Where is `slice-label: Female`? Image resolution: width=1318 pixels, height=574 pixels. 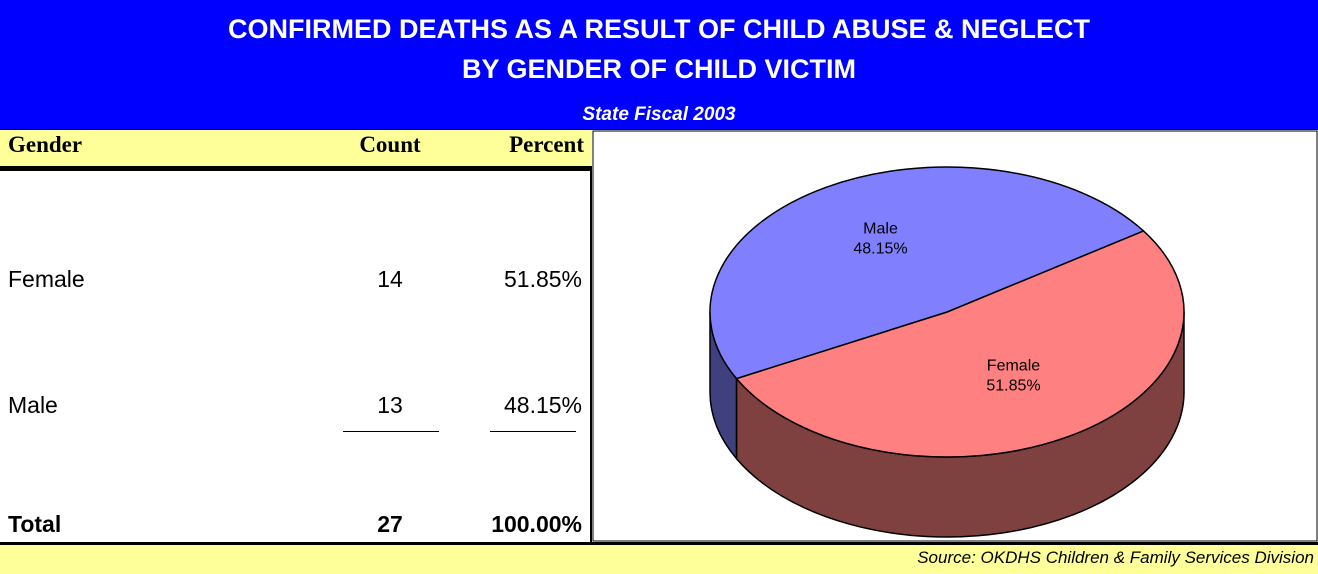 slice-label: Female is located at coordinates (1013, 366).